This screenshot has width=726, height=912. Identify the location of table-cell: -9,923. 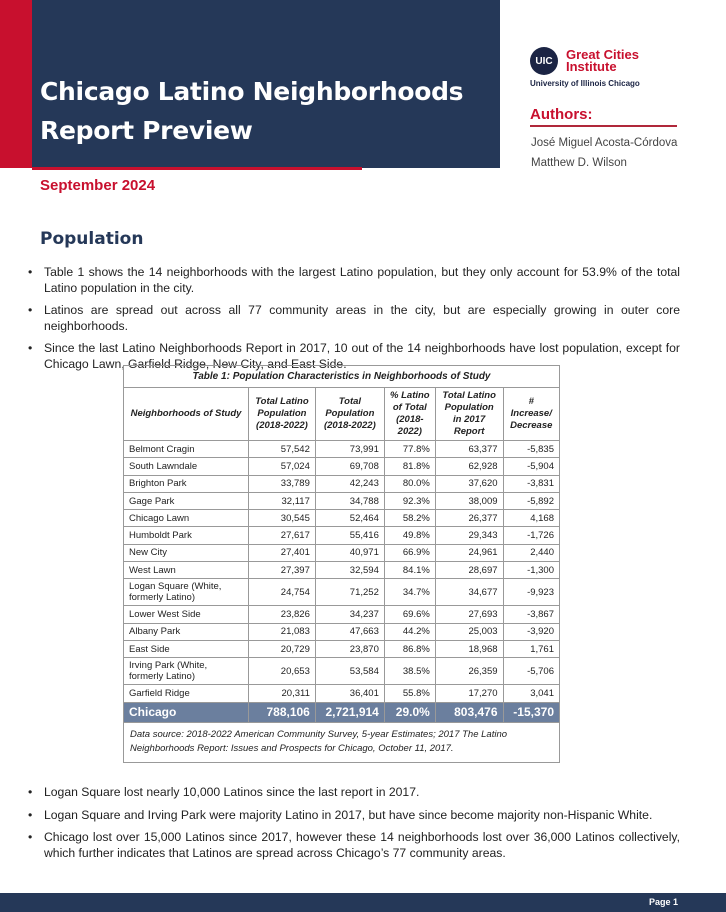
(531, 592).